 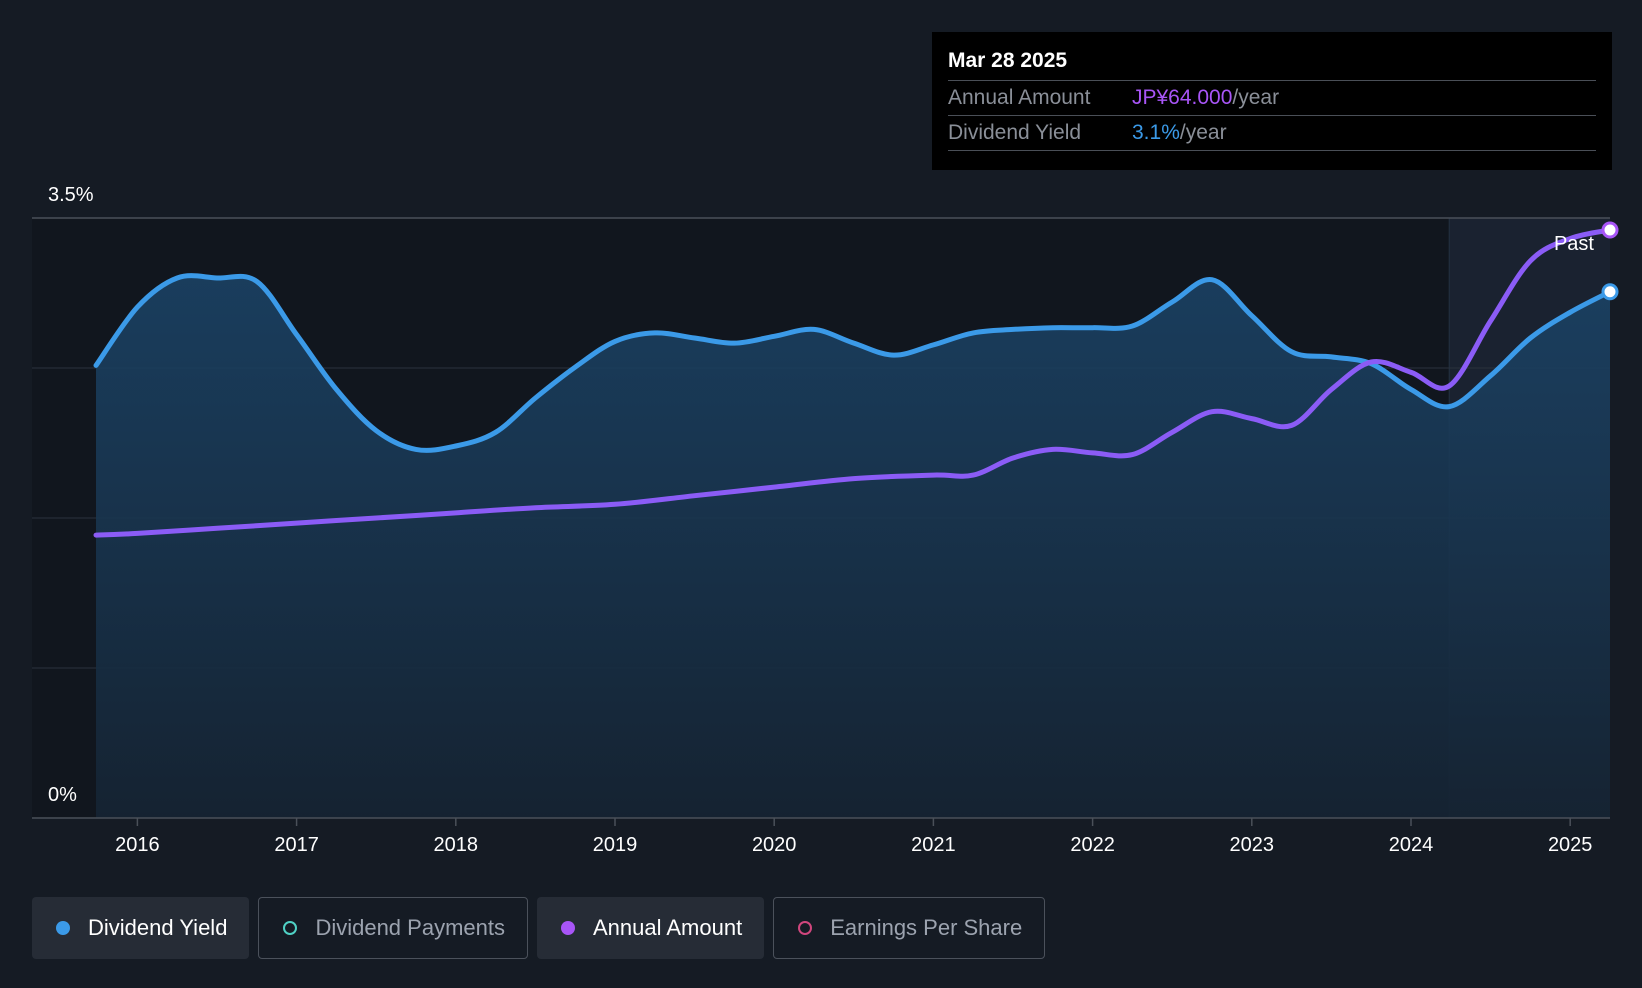 I want to click on tooltip-row-dividend-yield: Dividend Yield 3.1% /year, so click(x=1272, y=133).